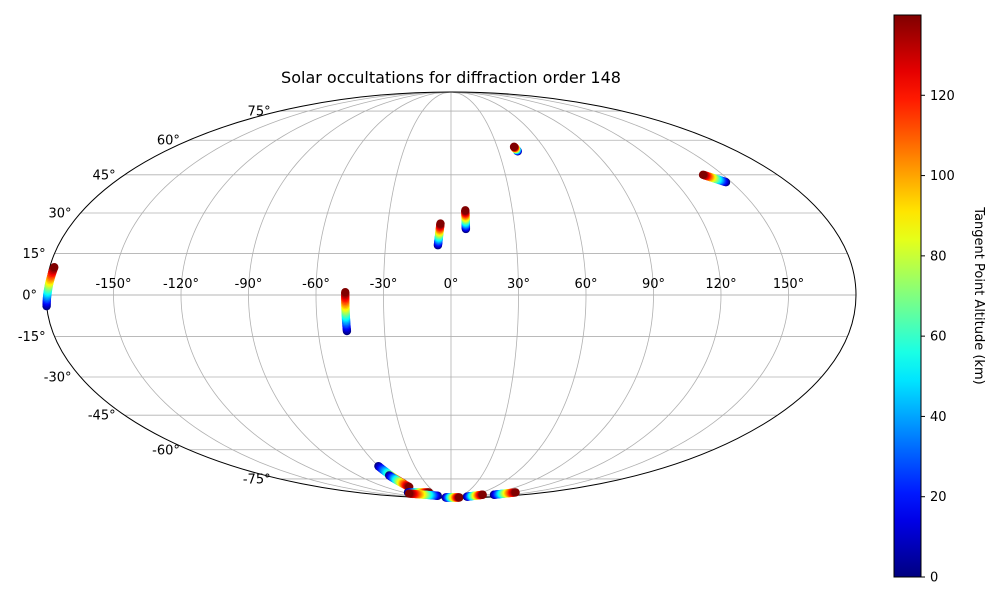 This screenshot has width=1000, height=600. I want to click on colorbar, so click(907, 296).